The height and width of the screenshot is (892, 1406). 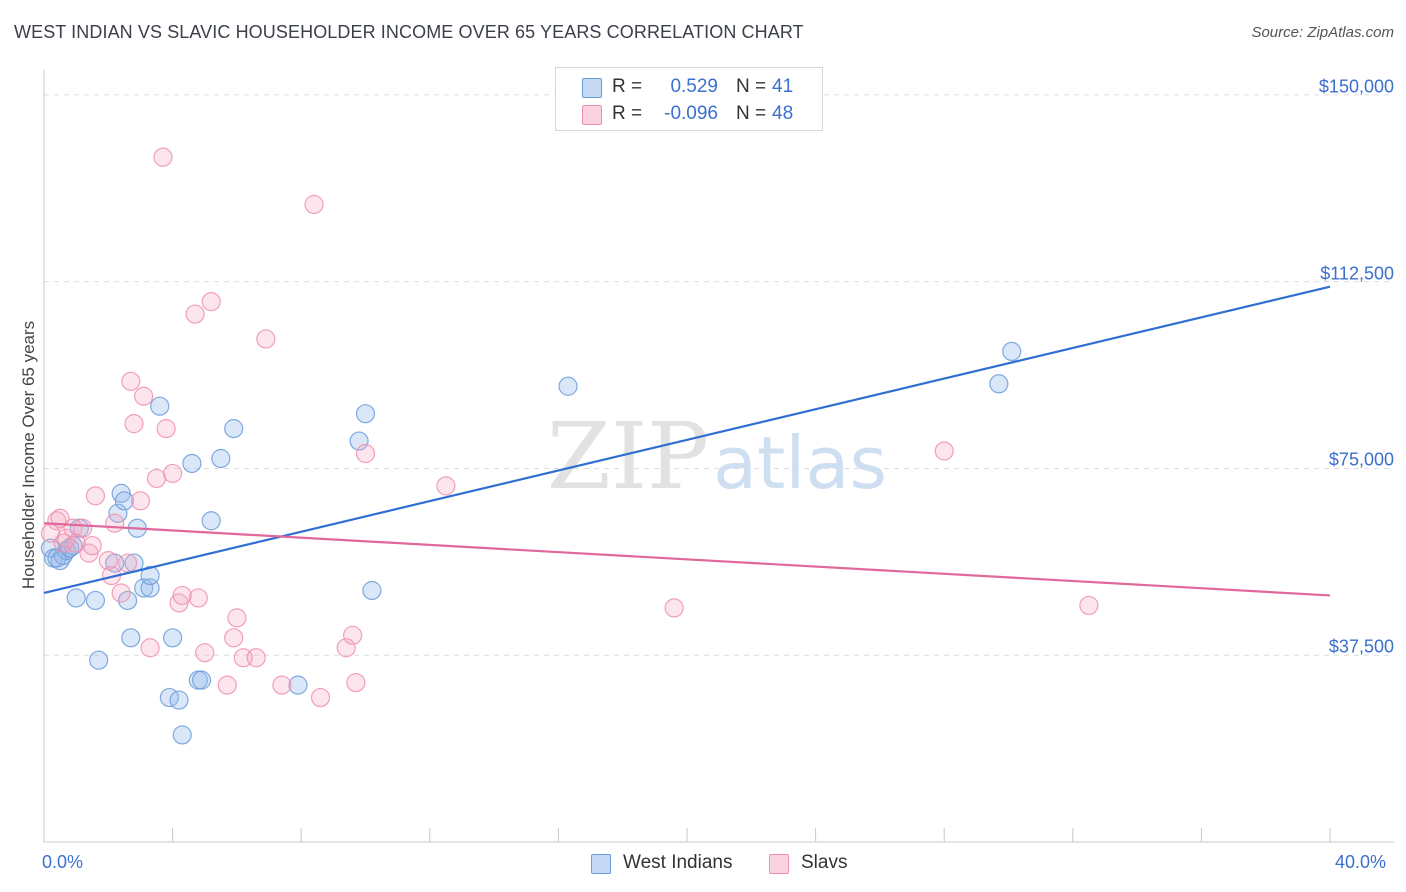 I want to click on watermark-atlas: atlas, so click(x=800, y=463).